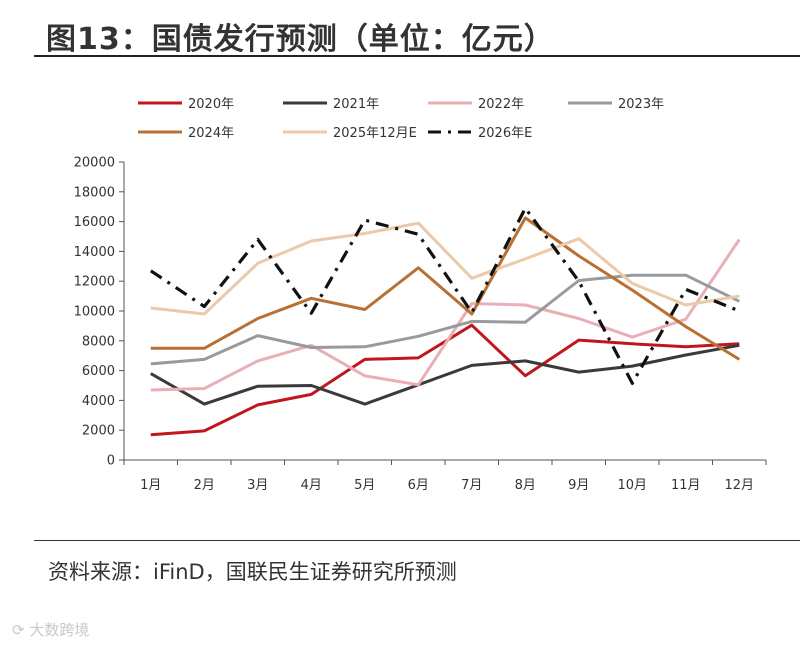 The image size is (800, 646). I want to click on x-tick-label: 6月, so click(418, 485).